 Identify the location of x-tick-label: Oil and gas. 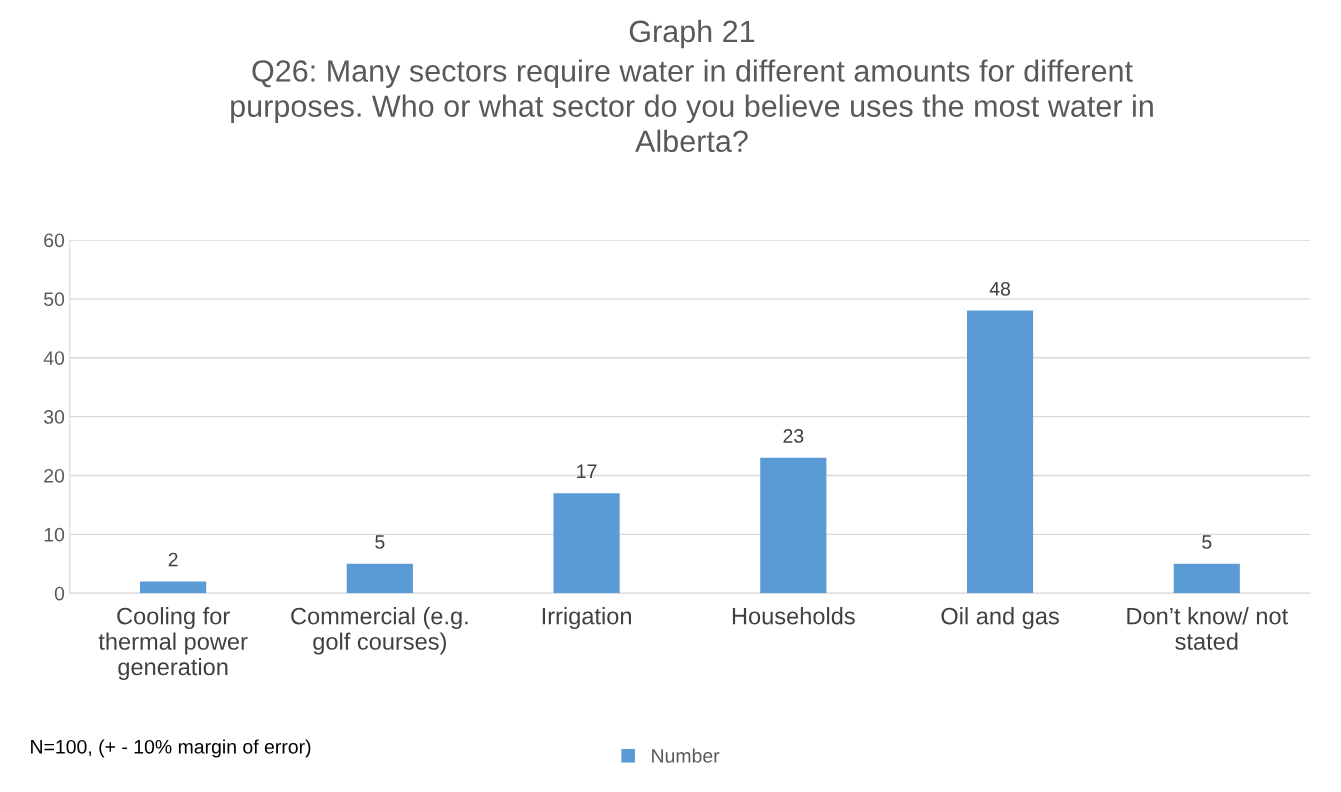
(1000, 618).